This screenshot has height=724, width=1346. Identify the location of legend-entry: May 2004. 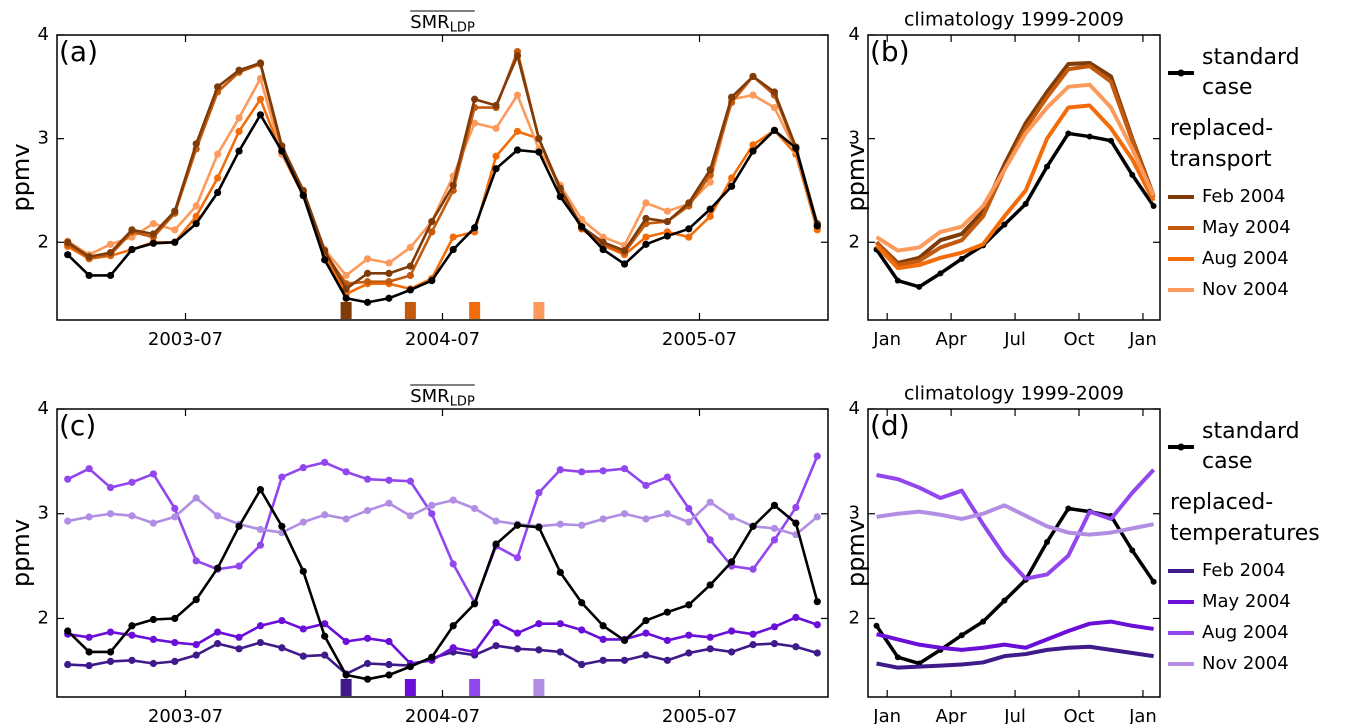
(1255, 601).